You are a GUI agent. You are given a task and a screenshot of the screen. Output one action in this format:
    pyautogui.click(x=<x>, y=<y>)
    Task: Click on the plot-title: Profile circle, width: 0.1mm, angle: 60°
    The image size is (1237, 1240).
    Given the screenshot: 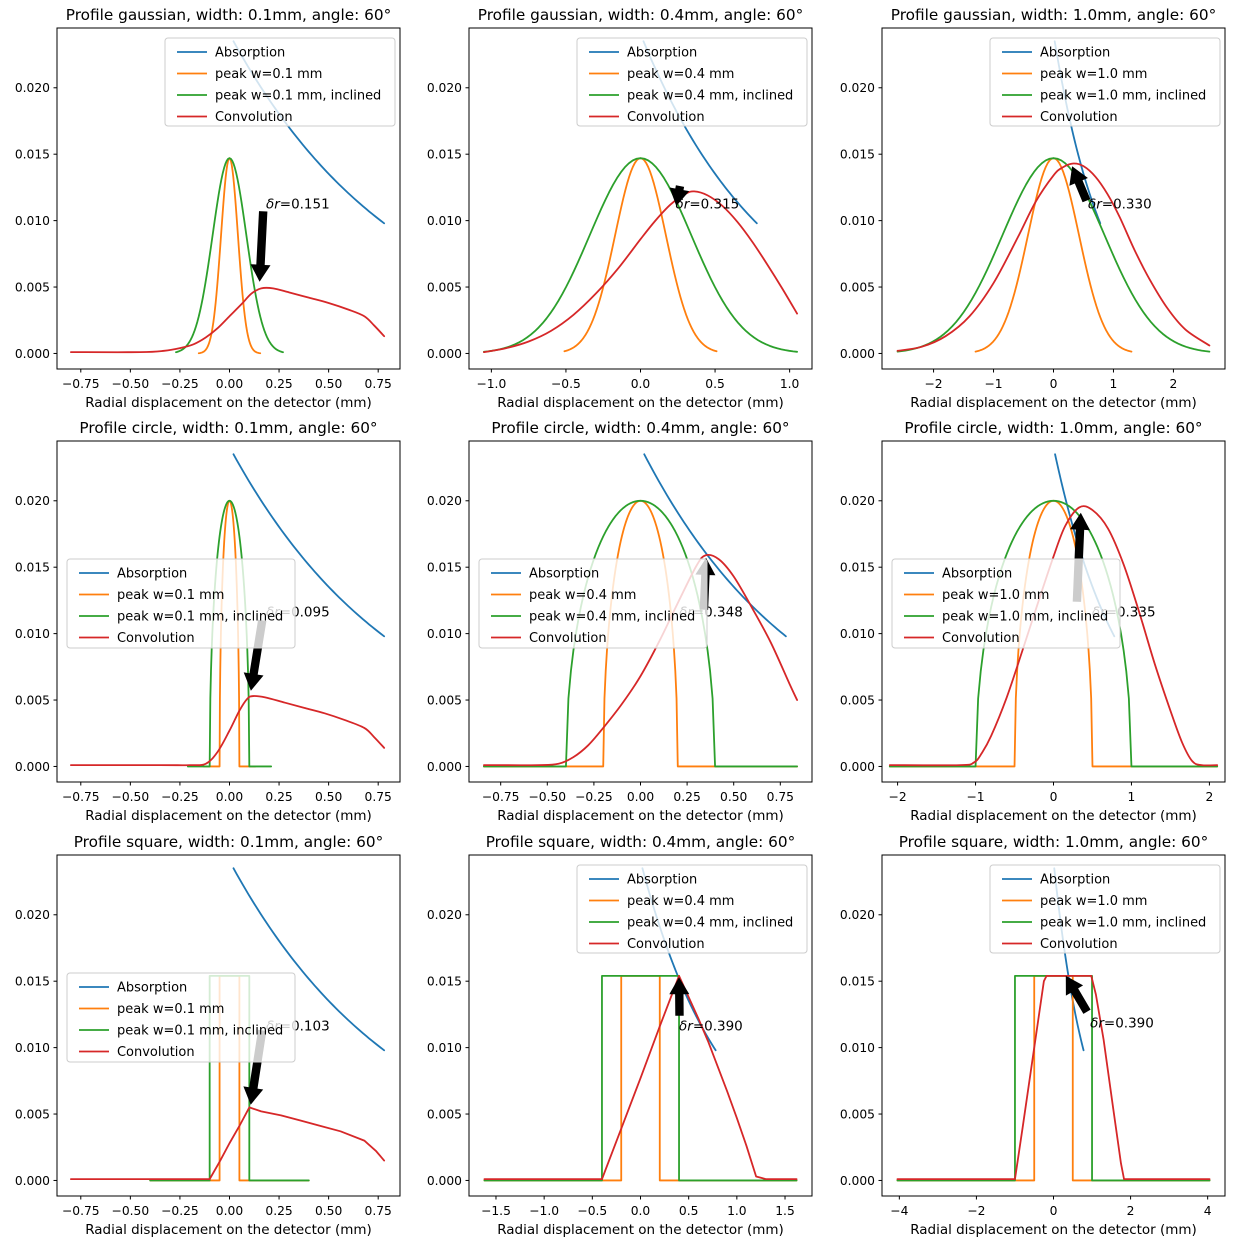 What is the action you would take?
    pyautogui.click(x=228, y=428)
    